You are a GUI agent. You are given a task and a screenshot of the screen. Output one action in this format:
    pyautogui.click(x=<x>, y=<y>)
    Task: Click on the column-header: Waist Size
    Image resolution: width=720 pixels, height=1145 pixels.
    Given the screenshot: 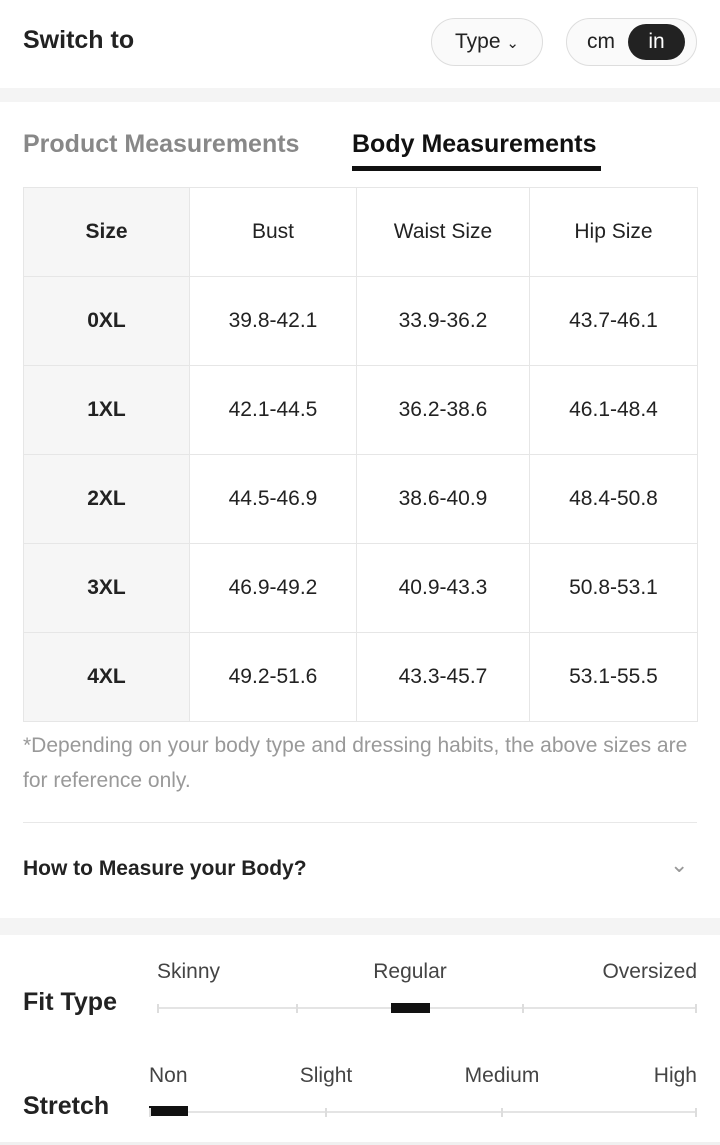 What is the action you would take?
    pyautogui.click(x=443, y=232)
    